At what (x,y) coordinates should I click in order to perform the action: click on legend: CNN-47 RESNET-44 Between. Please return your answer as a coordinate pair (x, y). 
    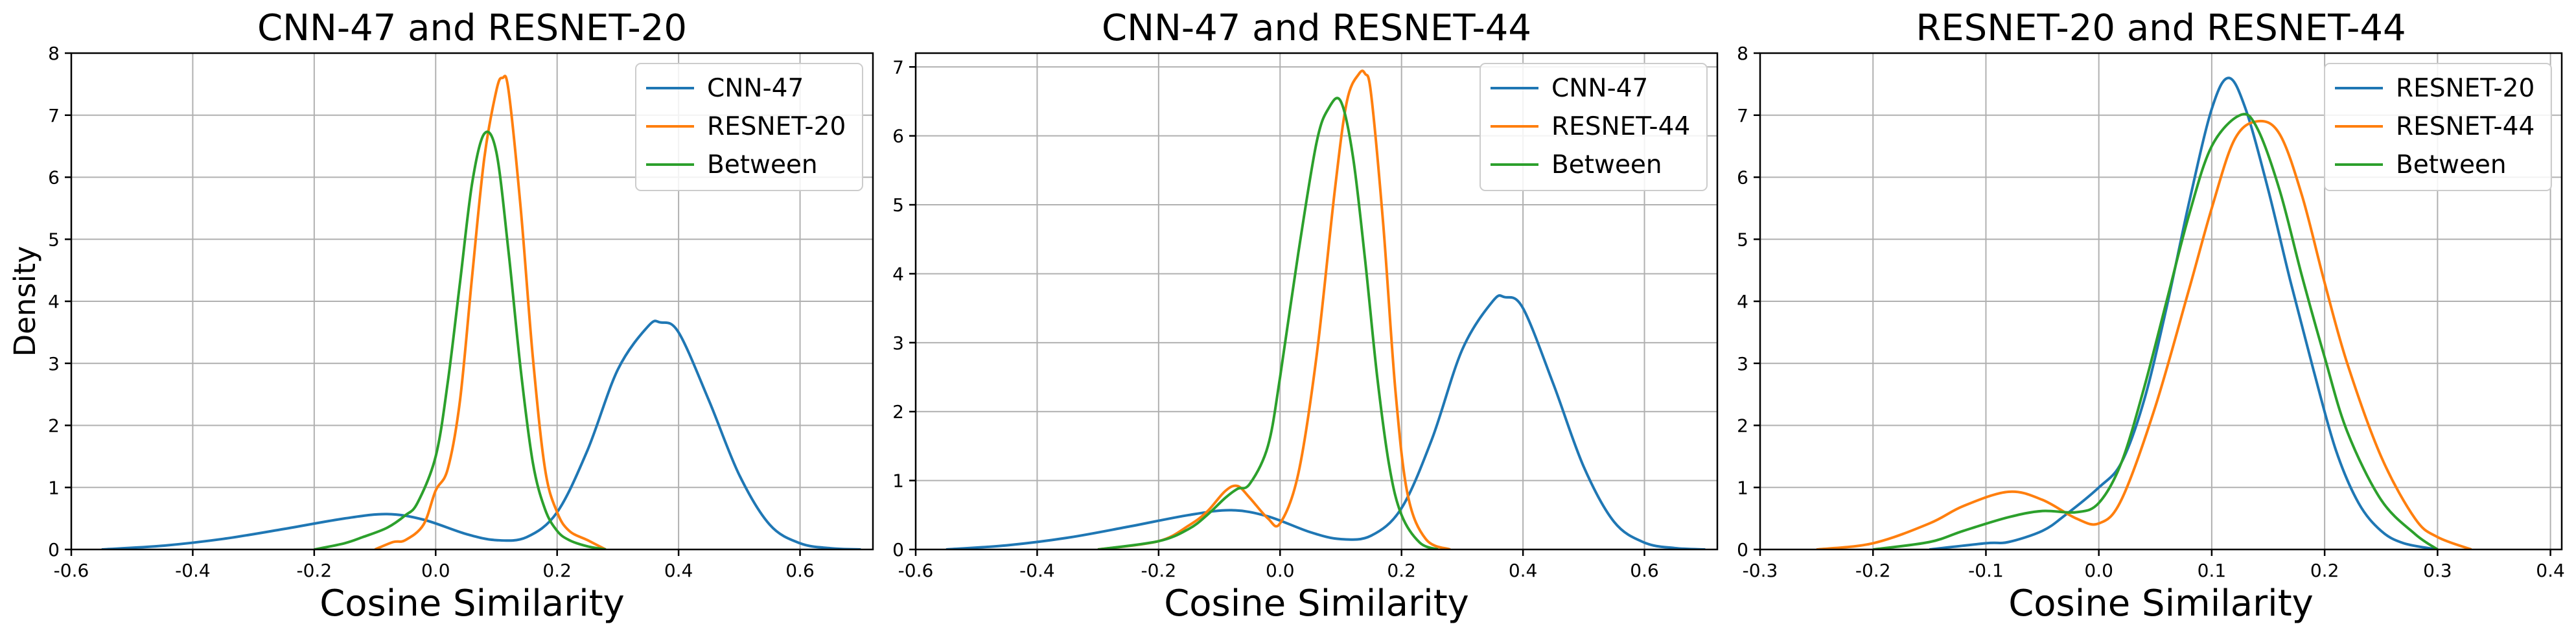
    Looking at the image, I should click on (1593, 127).